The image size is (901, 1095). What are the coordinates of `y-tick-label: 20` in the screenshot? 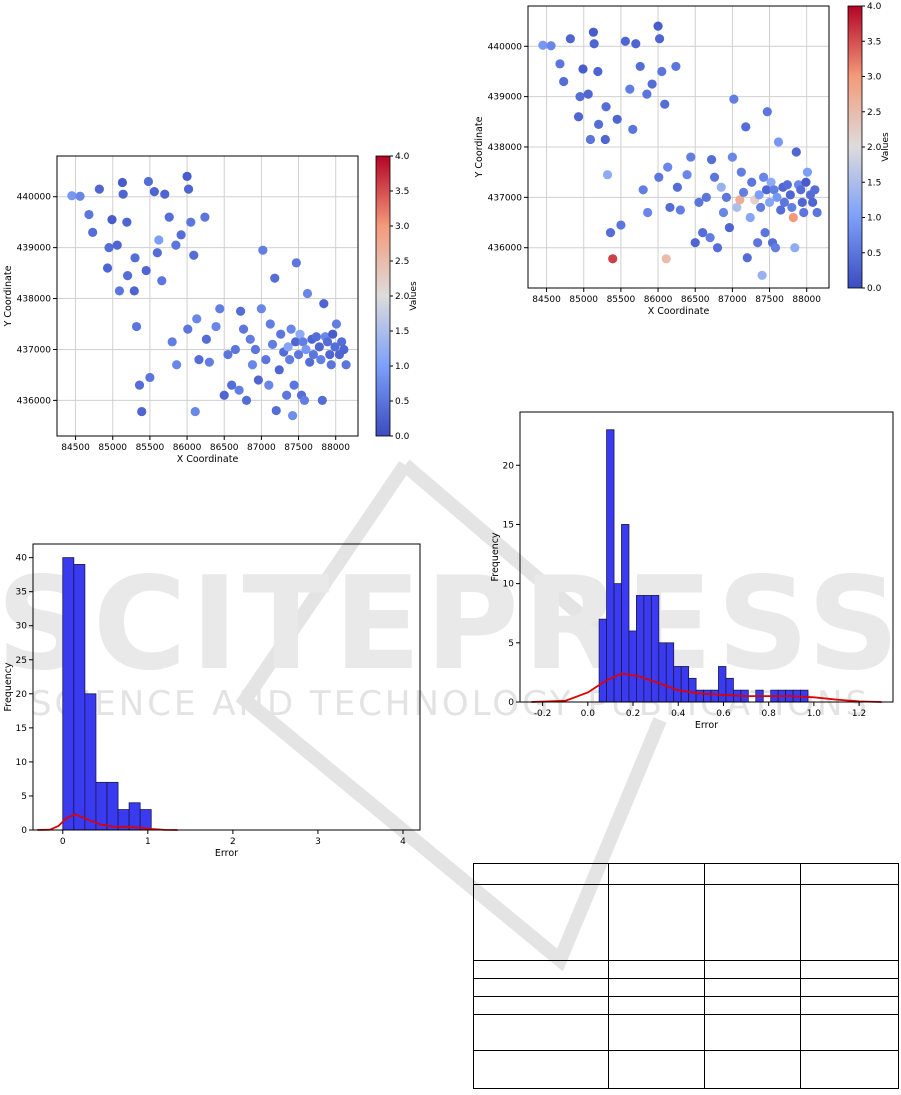 It's located at (22, 695).